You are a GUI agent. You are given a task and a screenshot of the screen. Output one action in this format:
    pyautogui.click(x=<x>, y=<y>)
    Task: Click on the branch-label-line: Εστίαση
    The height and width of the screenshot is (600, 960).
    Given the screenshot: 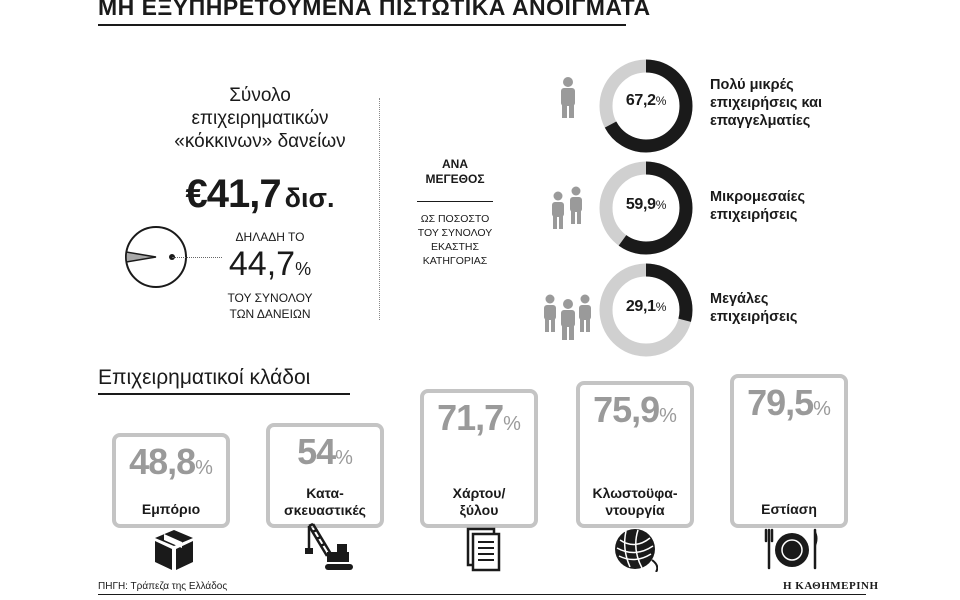 What is the action you would take?
    pyautogui.click(x=789, y=509)
    